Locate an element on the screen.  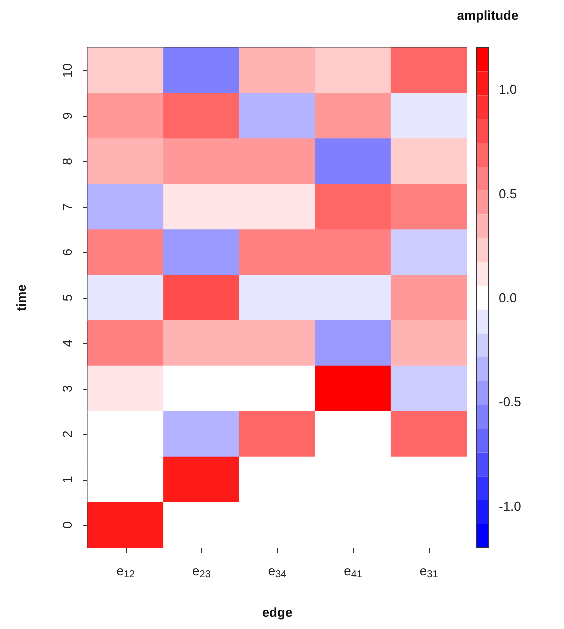
color-bar-label: -0.5 is located at coordinates (510, 402).